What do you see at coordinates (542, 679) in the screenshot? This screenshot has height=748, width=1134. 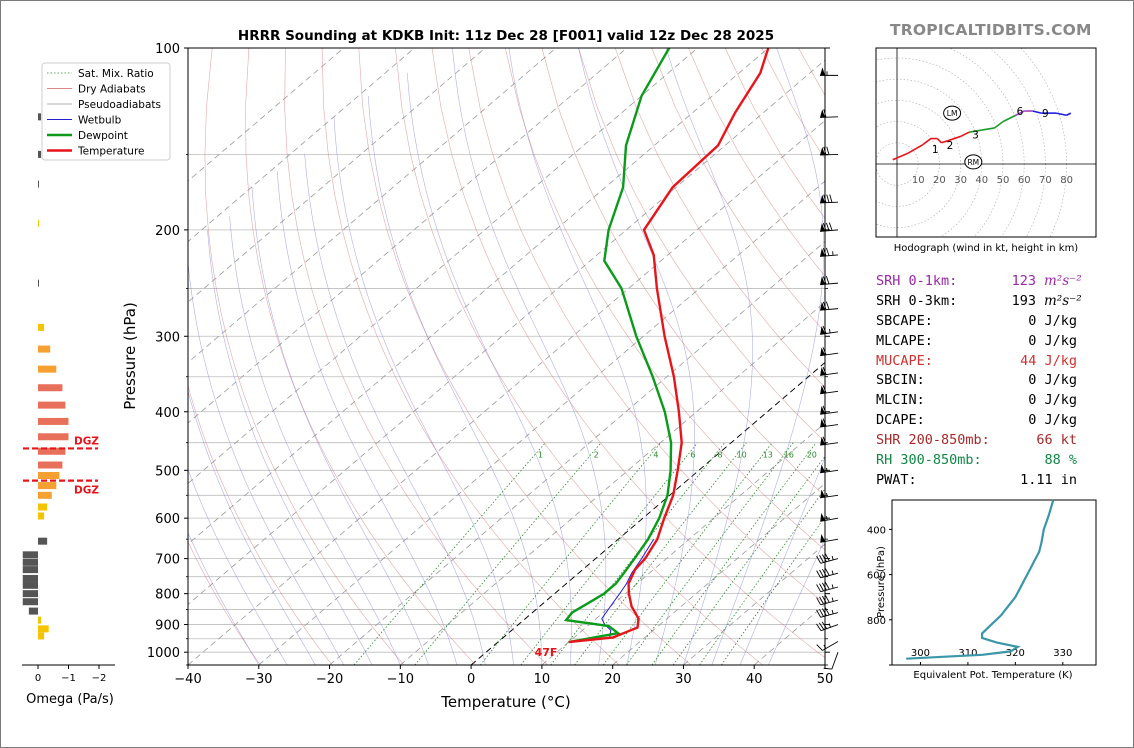 I see `skewt-xtick-label: 10` at bounding box center [542, 679].